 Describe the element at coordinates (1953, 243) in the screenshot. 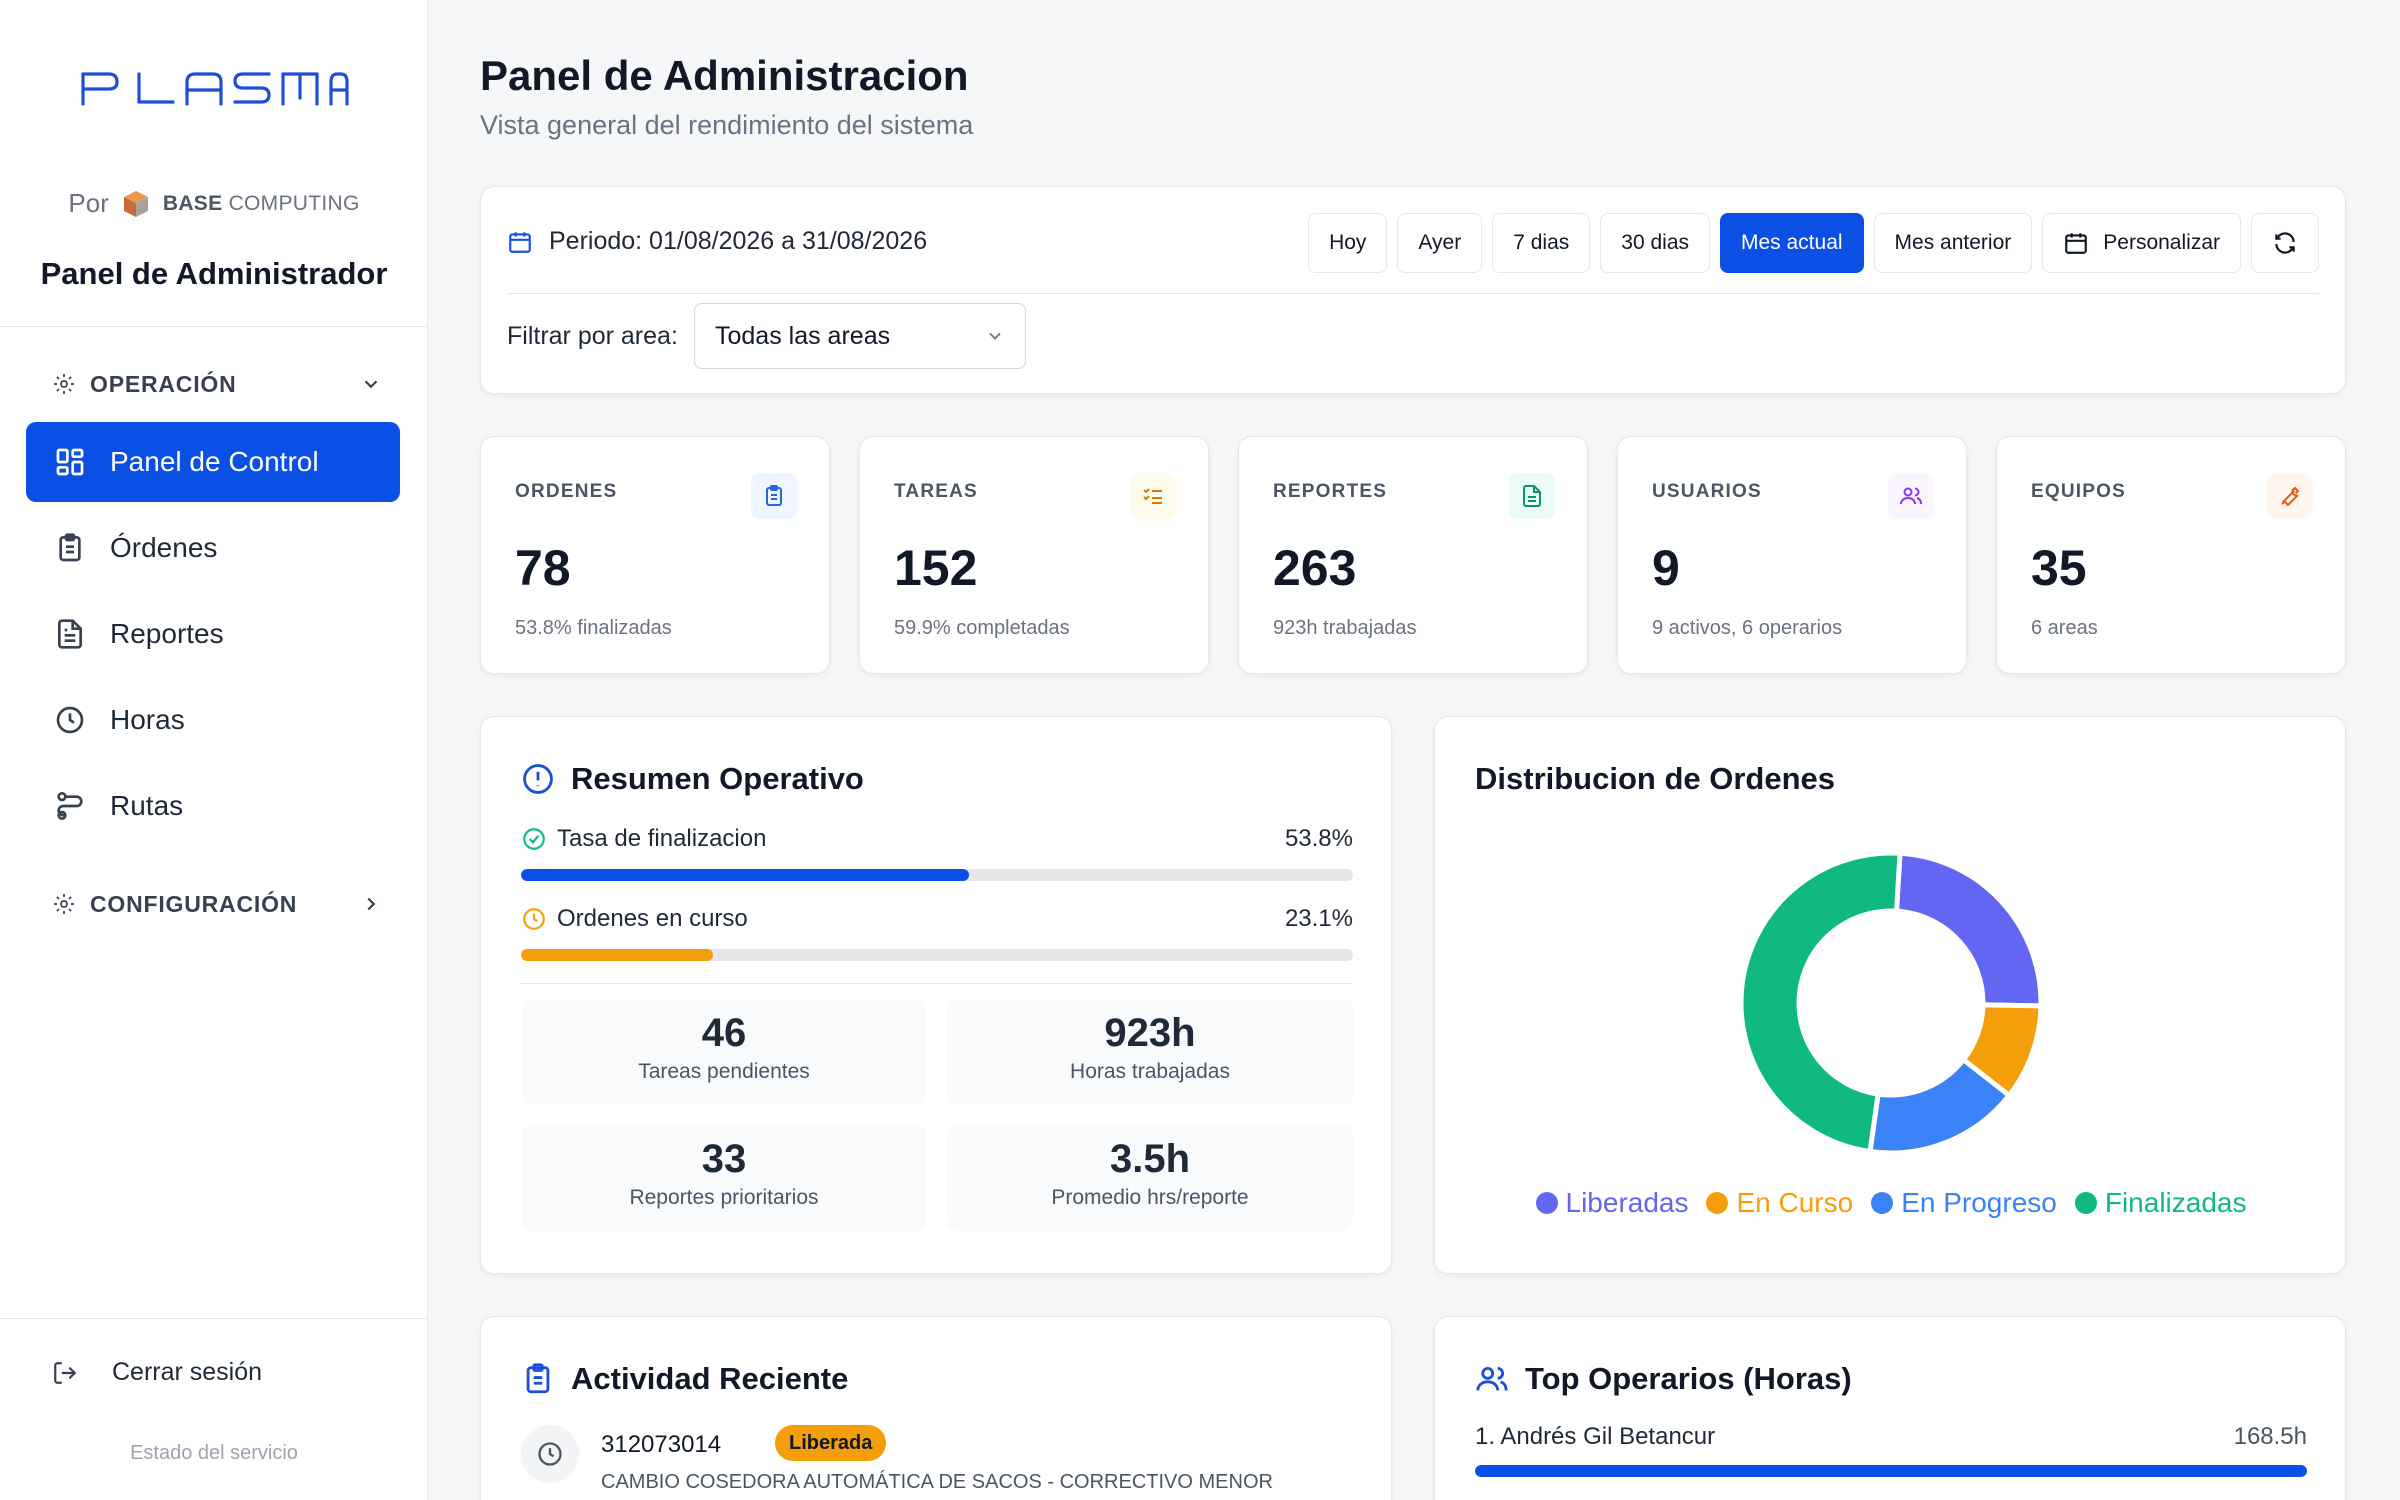

I see `range-button-mes-anterior: Mes anterior` at that location.